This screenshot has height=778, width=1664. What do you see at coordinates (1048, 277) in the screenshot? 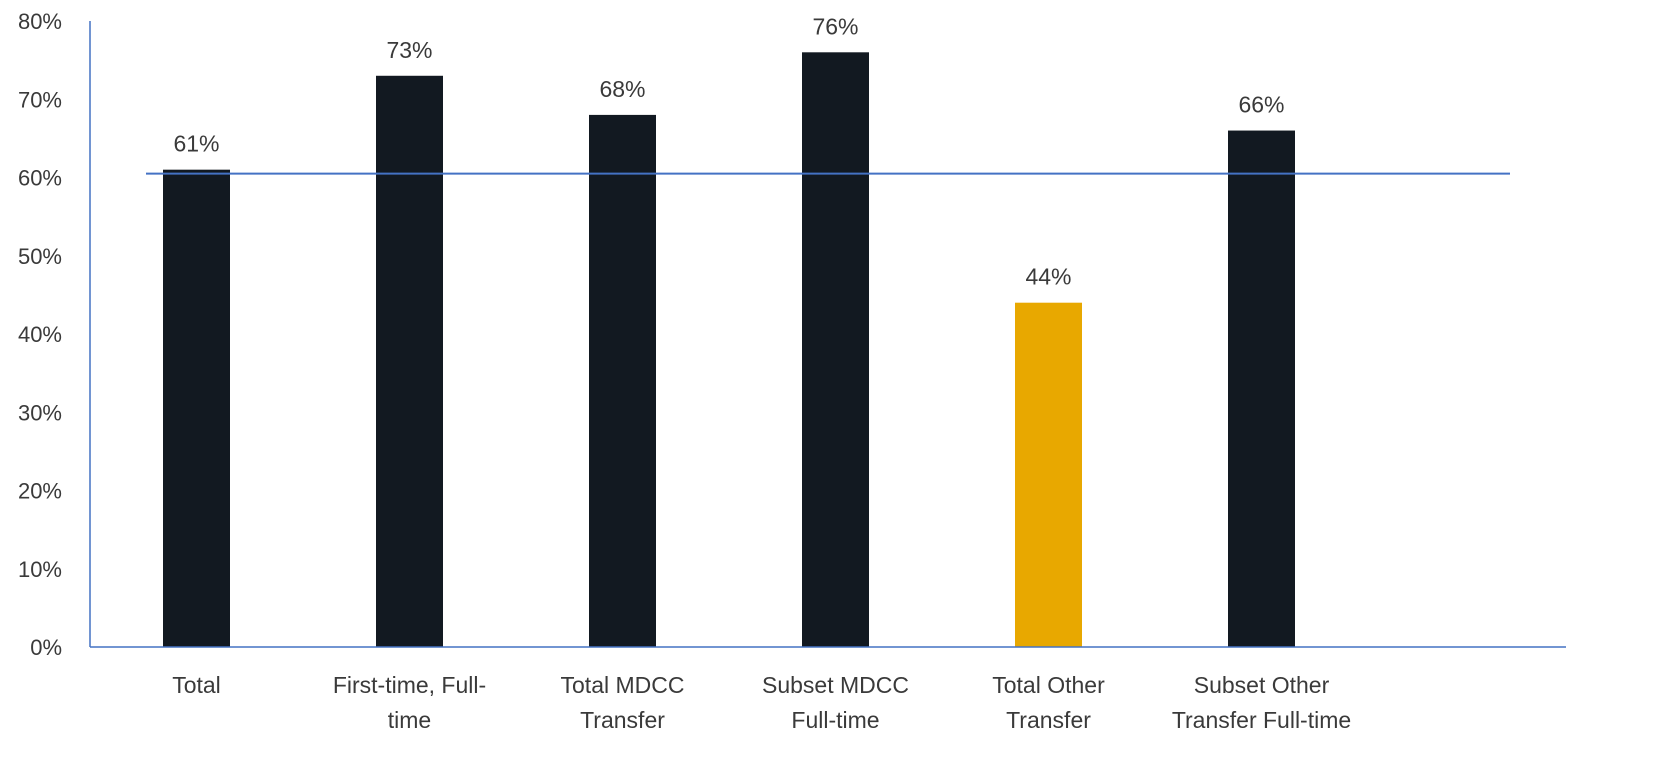
I see `data-label: 44%` at bounding box center [1048, 277].